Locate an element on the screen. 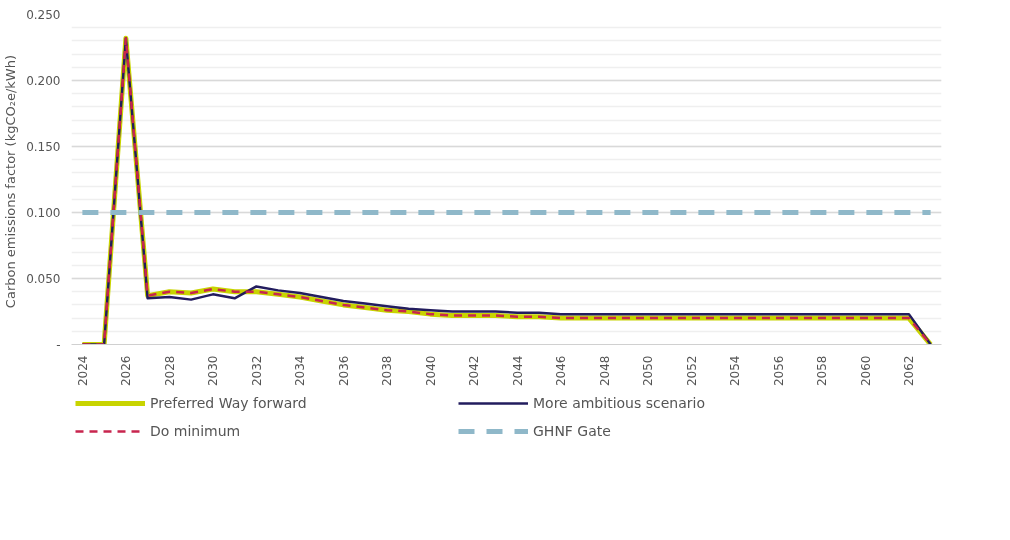 The width and height of the screenshot is (1010, 540). x-tick-label: 2040 is located at coordinates (430, 371).